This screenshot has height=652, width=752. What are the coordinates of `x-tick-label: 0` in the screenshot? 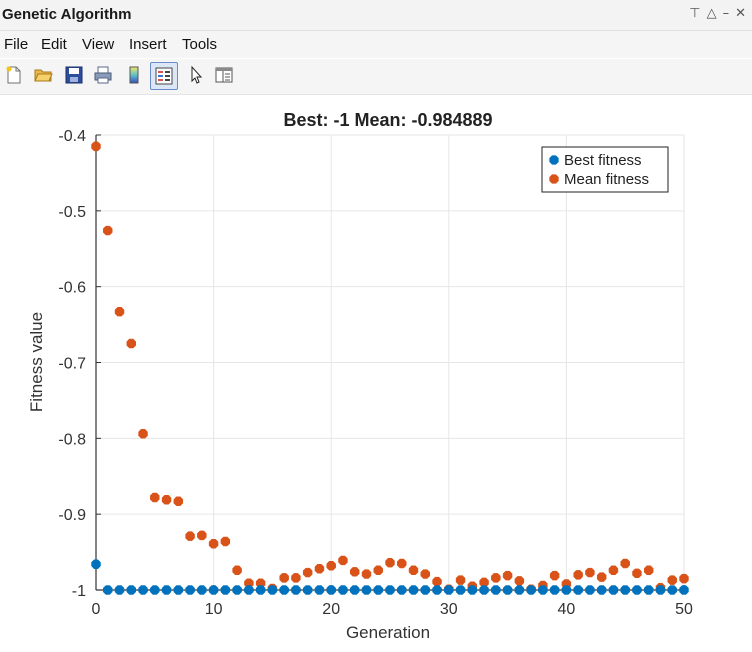 It's located at (96, 609).